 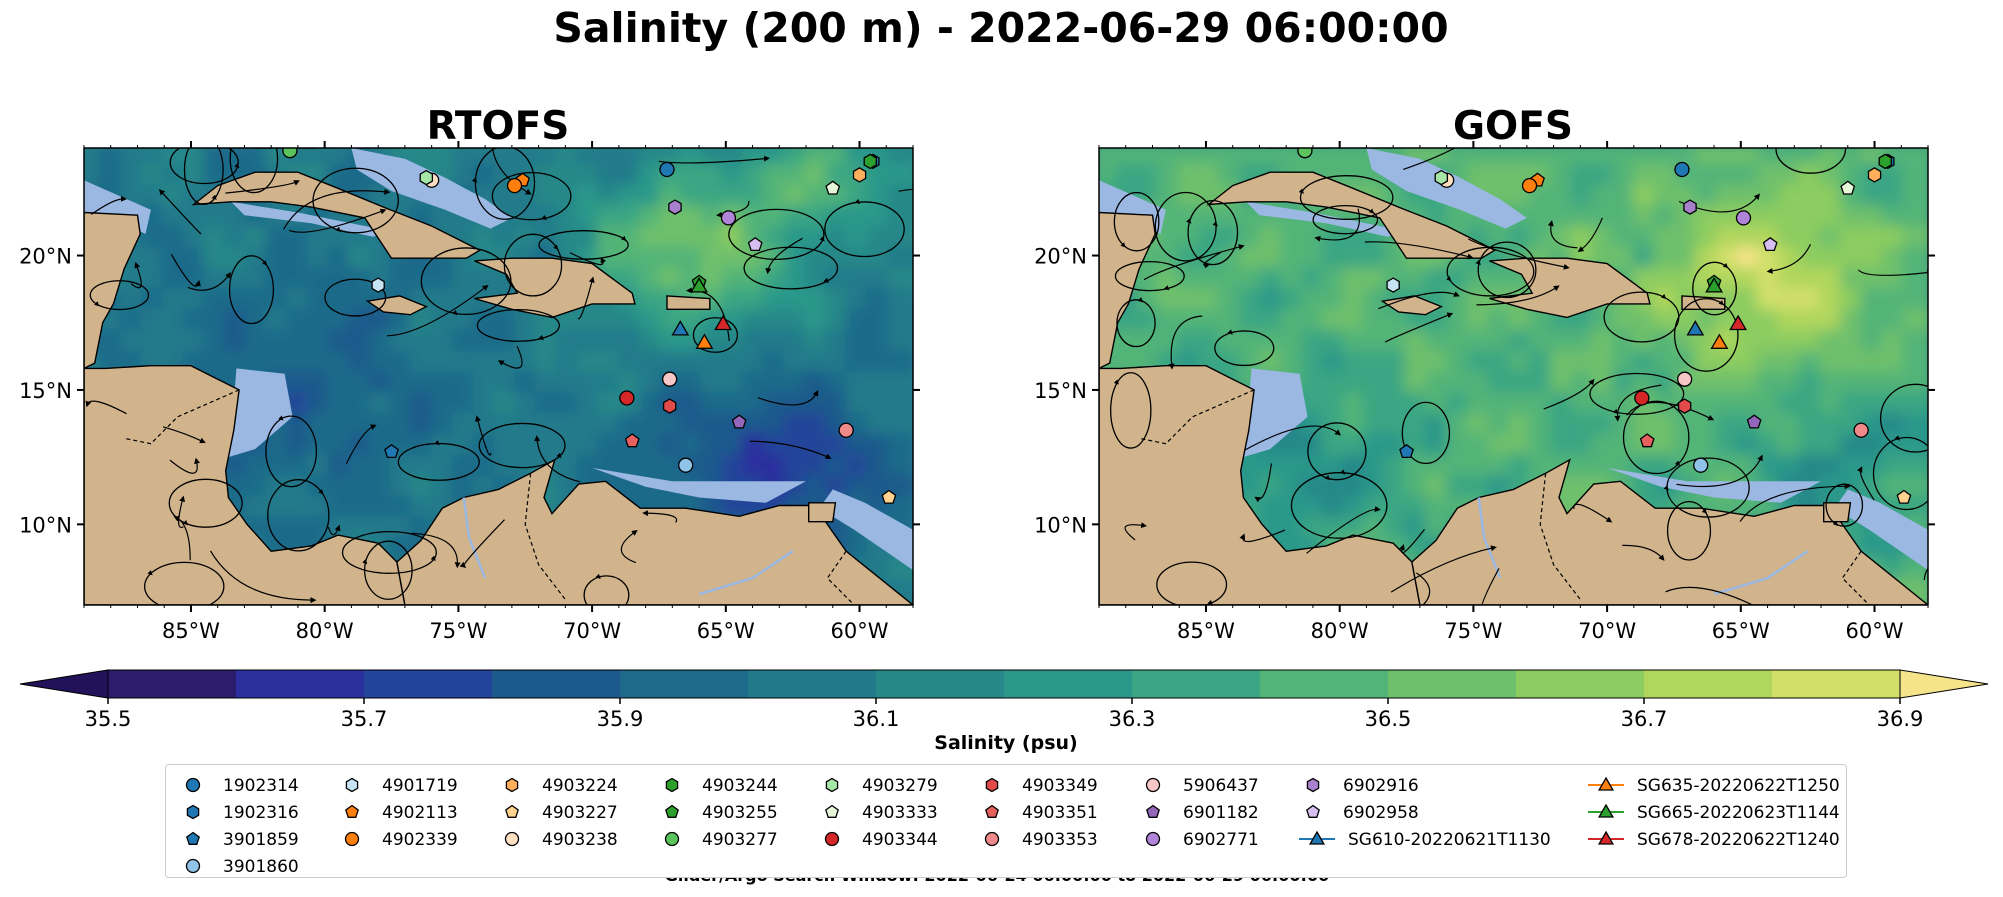 What do you see at coordinates (1060, 786) in the screenshot?
I see `legend-label: 4903349` at bounding box center [1060, 786].